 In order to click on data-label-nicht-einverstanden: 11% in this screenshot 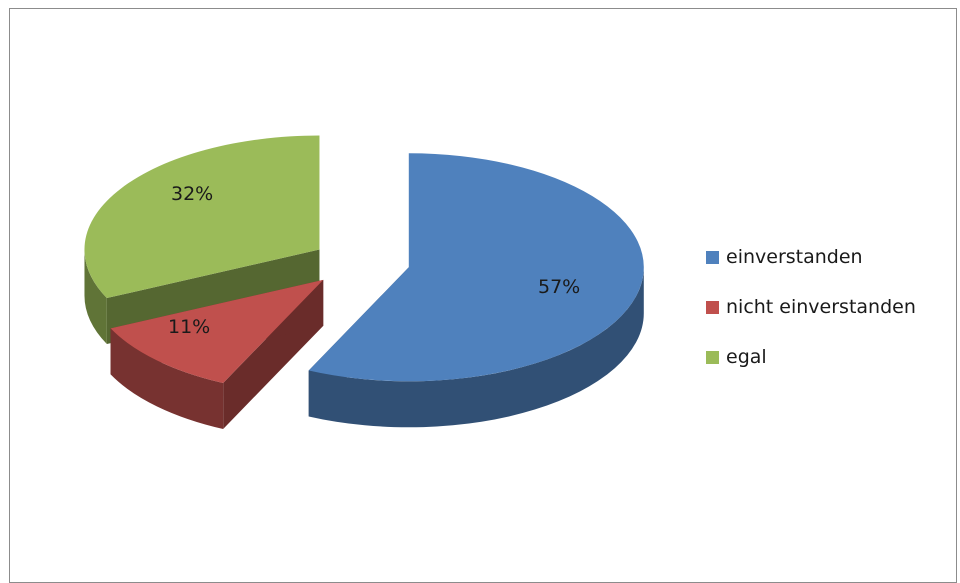, I will do `click(189, 327)`.